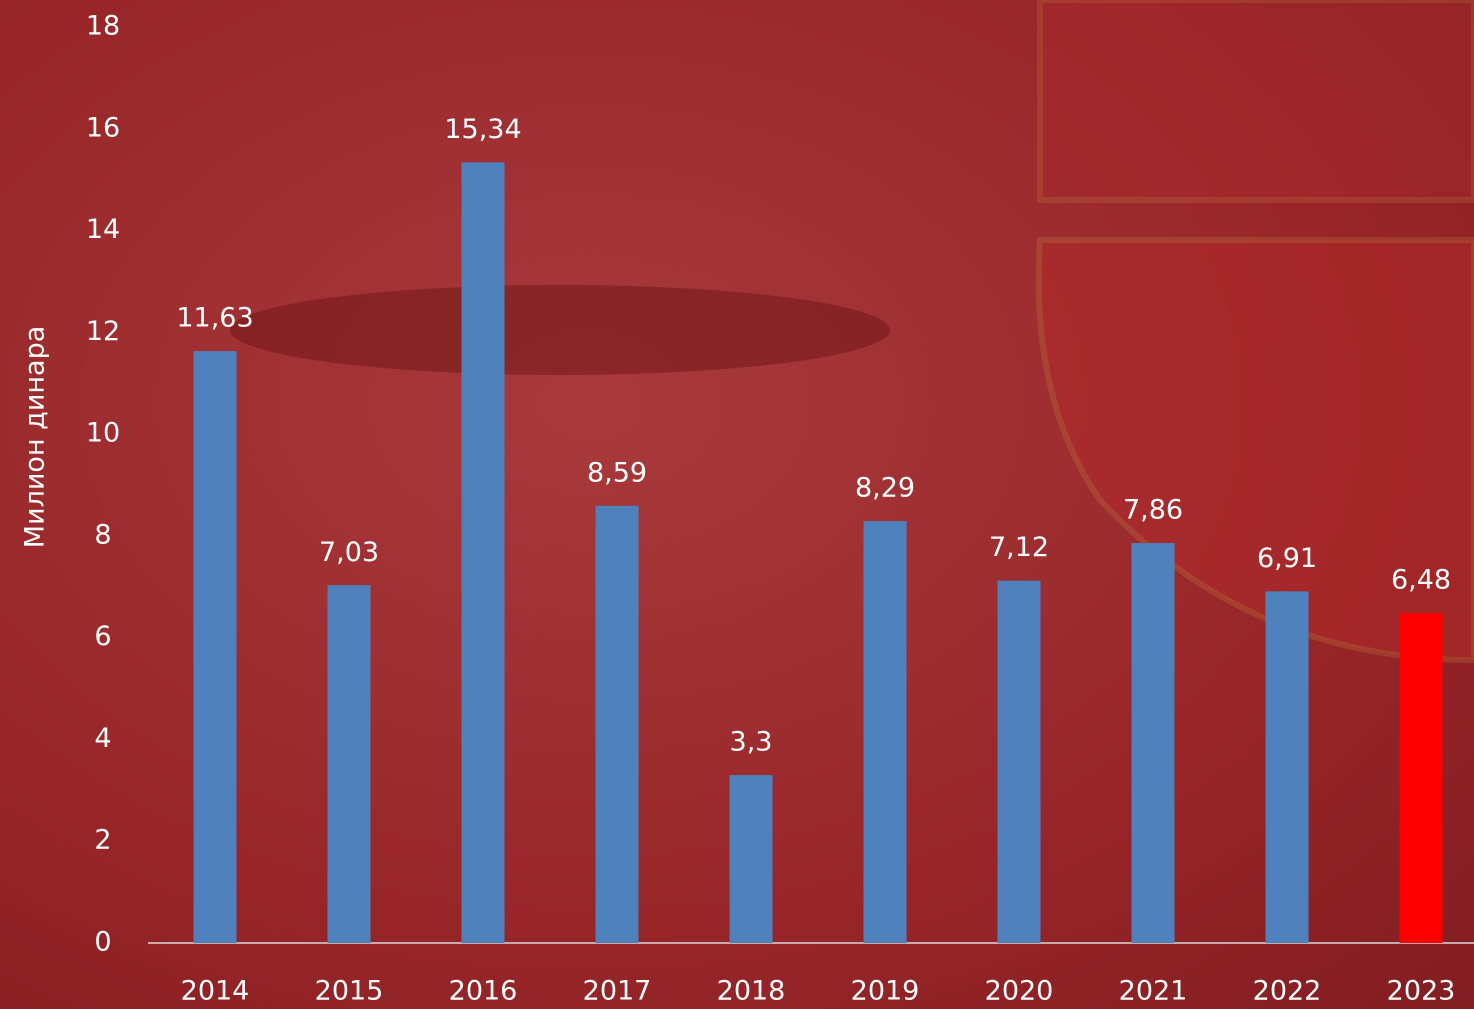 The image size is (1474, 1009). I want to click on y-tick-label: 14, so click(103, 229).